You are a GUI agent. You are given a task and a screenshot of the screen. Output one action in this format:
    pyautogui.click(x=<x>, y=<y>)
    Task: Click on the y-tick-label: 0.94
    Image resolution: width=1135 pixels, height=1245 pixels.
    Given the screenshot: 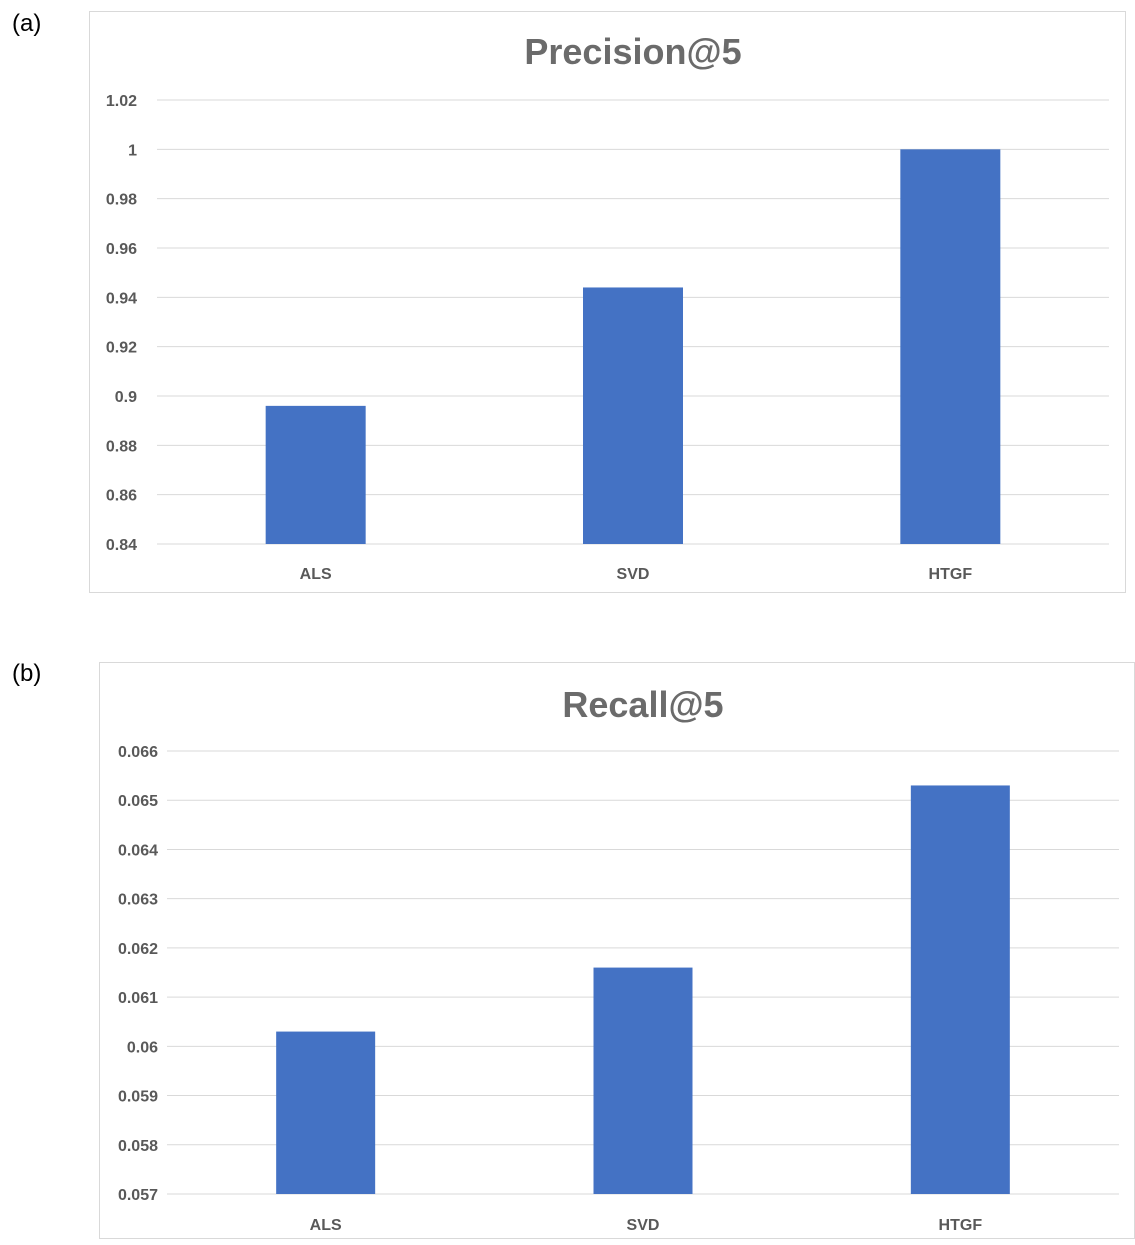 What is the action you would take?
    pyautogui.click(x=121, y=298)
    